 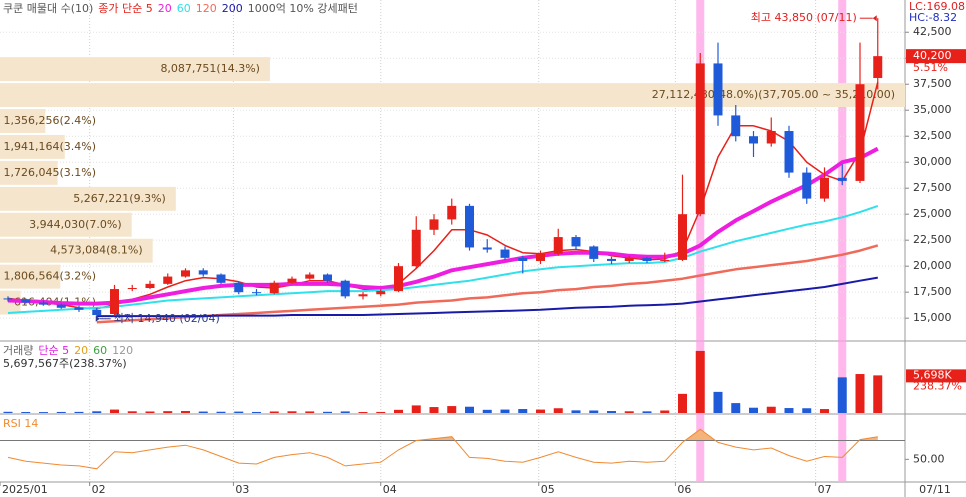 What do you see at coordinates (54, 350) in the screenshot?
I see `volume-legend-item: 단순 5` at bounding box center [54, 350].